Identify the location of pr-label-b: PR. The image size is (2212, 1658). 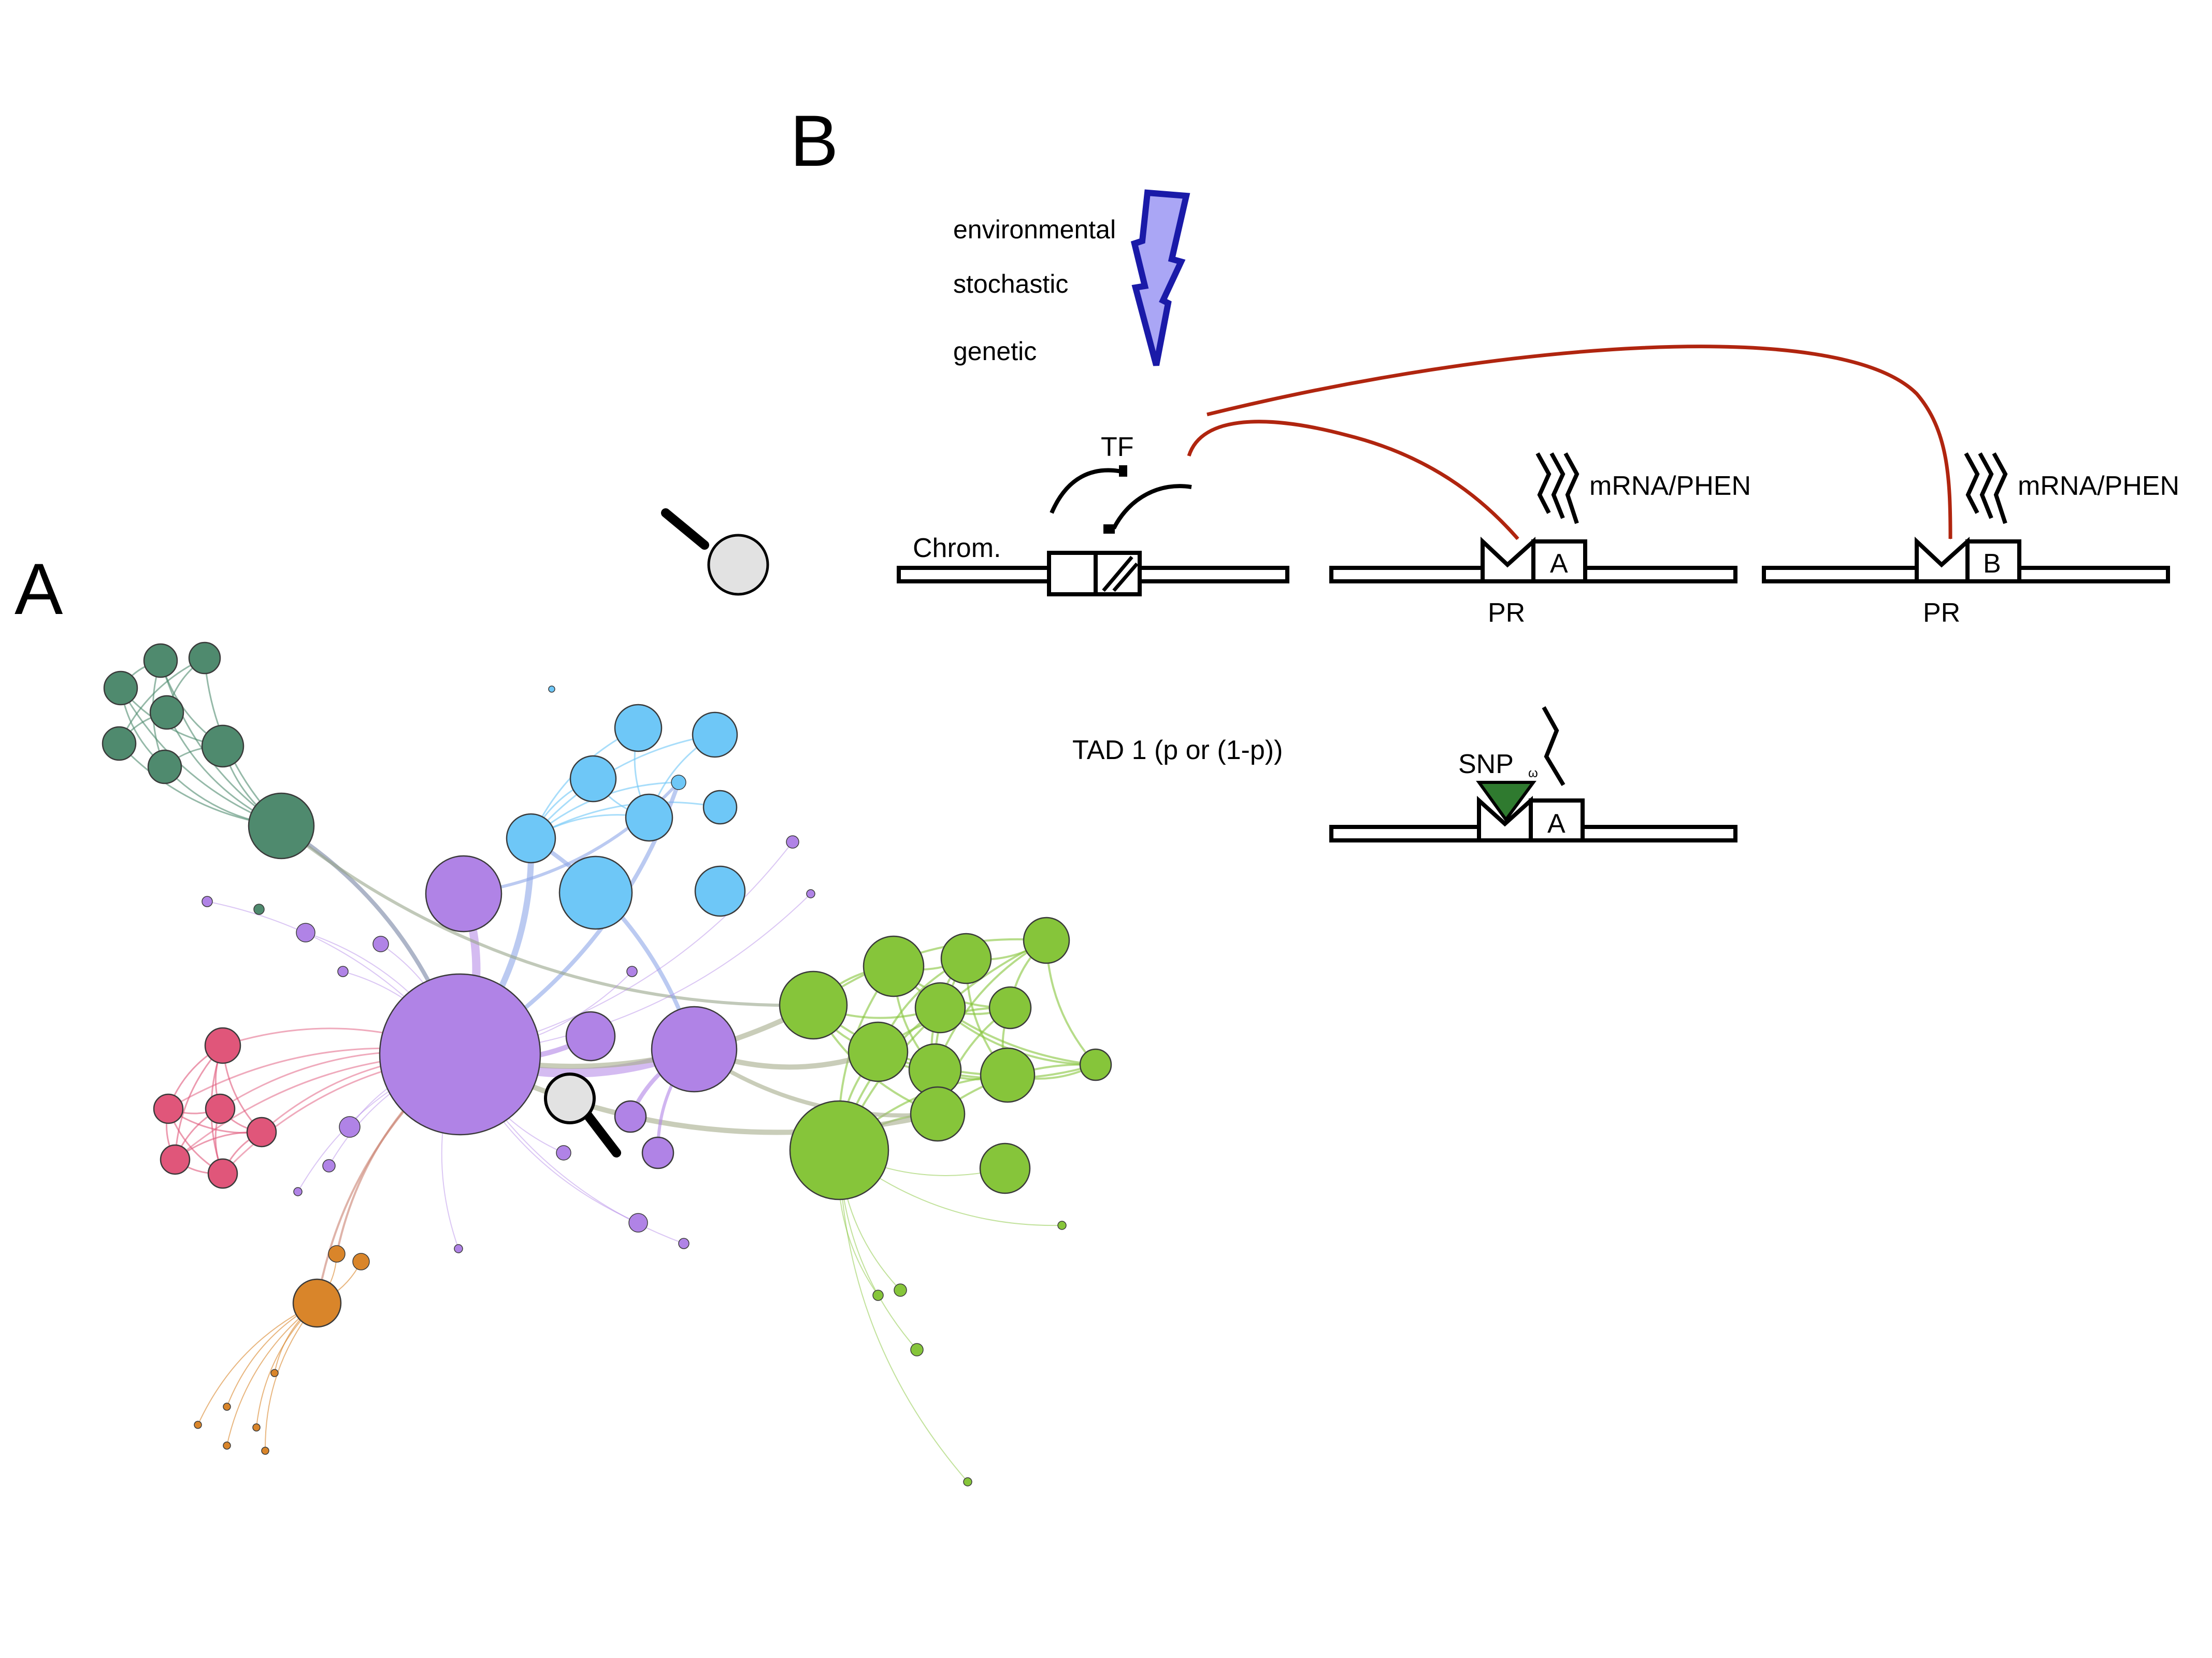
(1942, 613).